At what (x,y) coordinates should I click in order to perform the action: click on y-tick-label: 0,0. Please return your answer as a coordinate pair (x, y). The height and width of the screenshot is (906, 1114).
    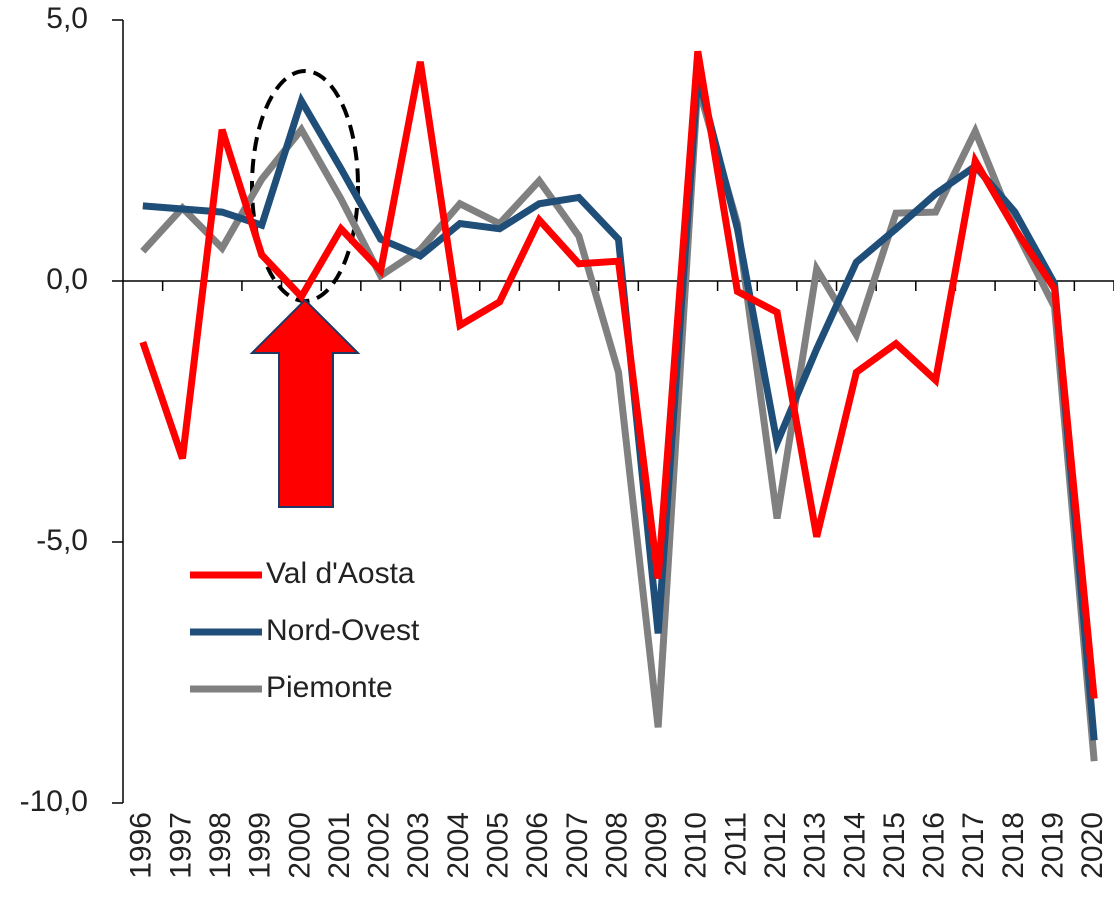
    Looking at the image, I should click on (67, 279).